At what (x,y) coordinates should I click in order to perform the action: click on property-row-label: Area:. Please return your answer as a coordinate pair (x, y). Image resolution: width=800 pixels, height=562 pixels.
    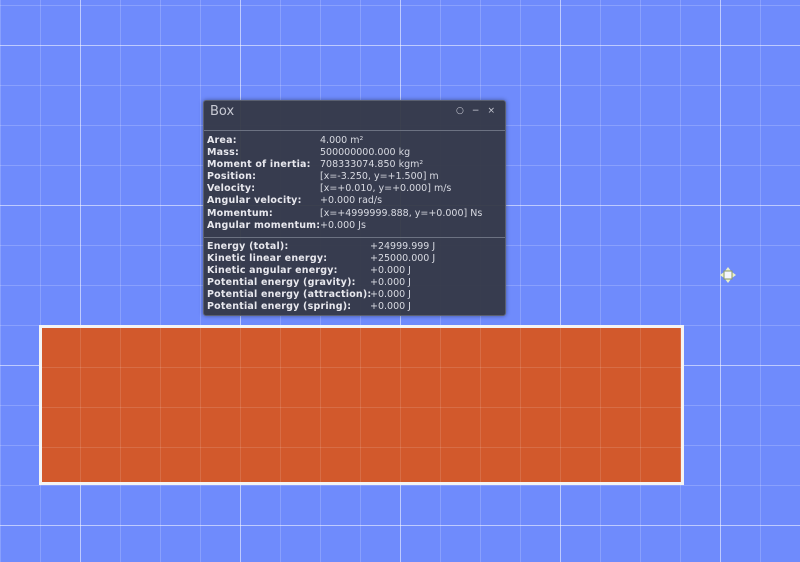
    Looking at the image, I should click on (222, 140).